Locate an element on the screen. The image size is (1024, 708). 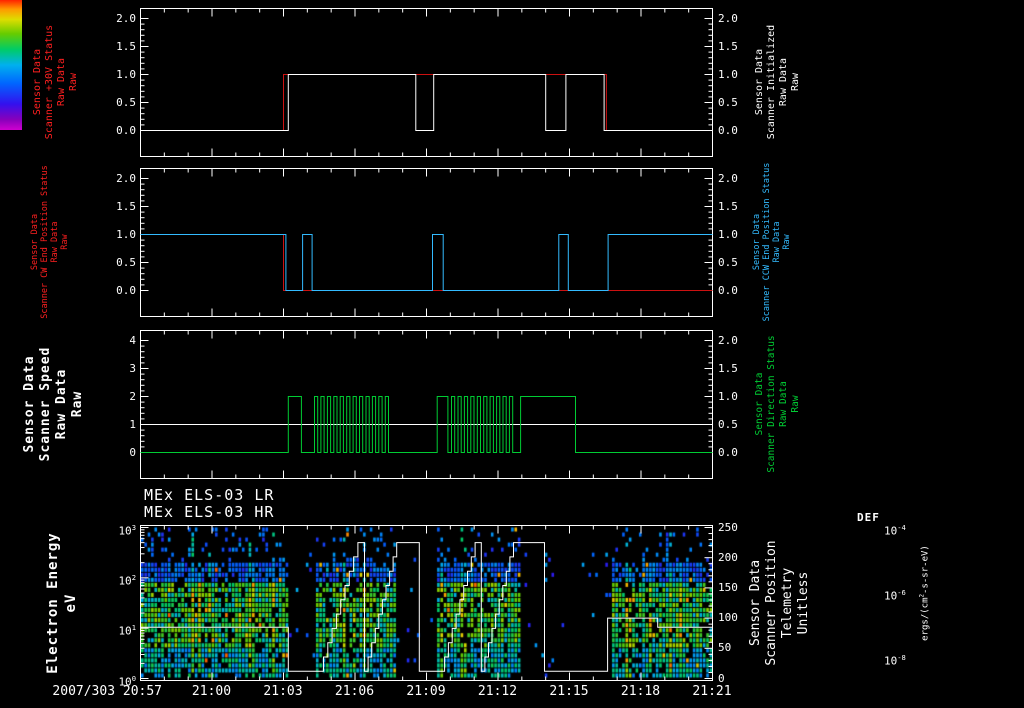
panel3-yright-tick-label: 0.5 is located at coordinates (728, 424).